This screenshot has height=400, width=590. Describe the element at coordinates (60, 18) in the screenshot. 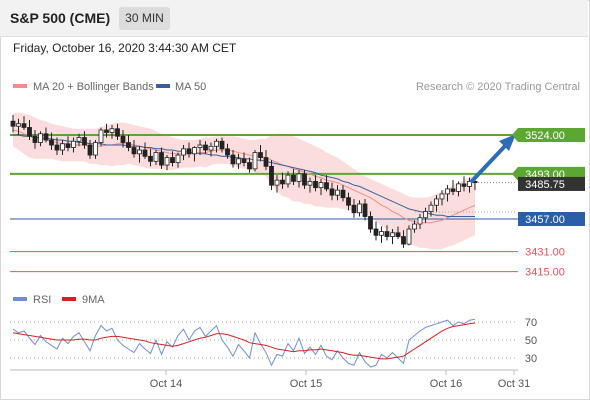

I see `instrument-title: S&P 500 (CME)` at that location.